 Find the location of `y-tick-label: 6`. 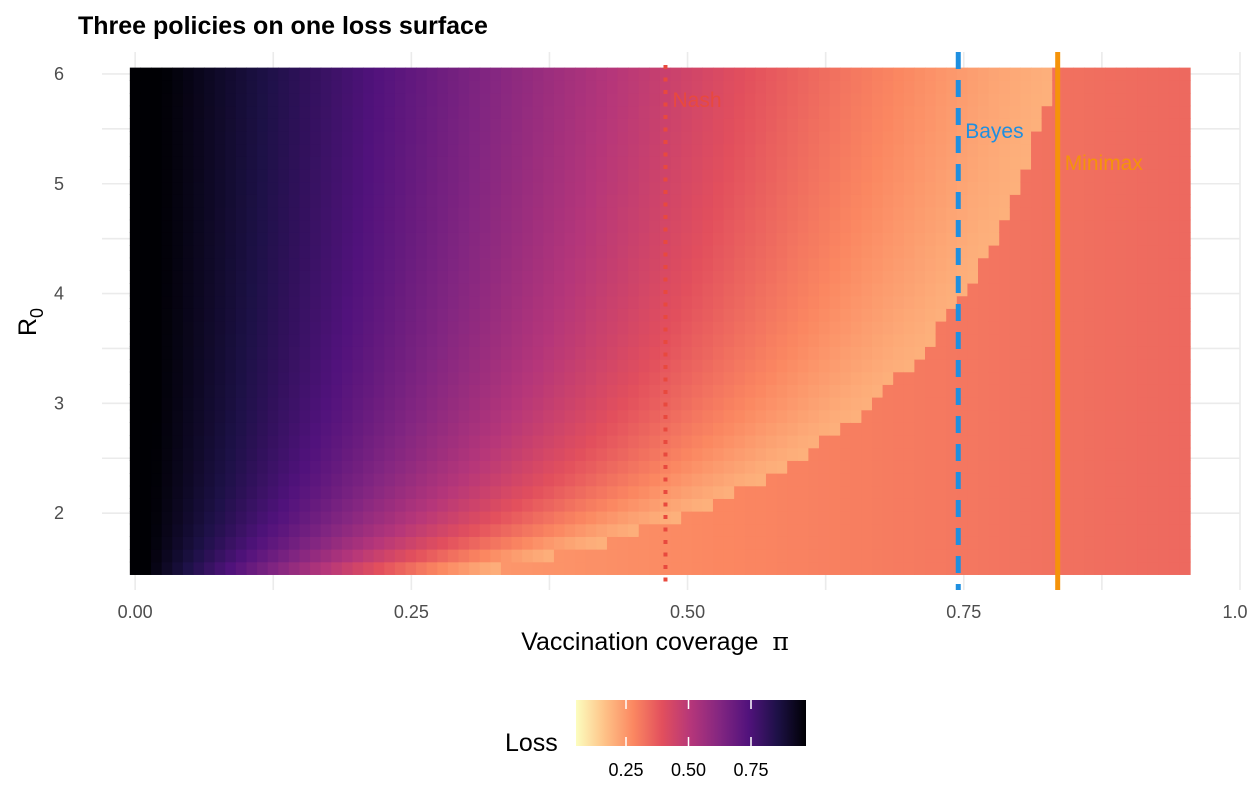

y-tick-label: 6 is located at coordinates (59, 74).